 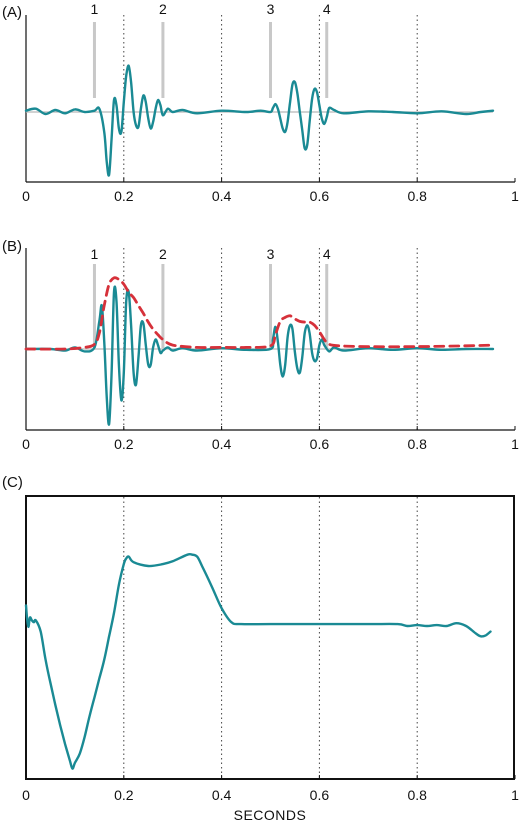 What do you see at coordinates (211, 49) in the screenshot?
I see `panel-a-markers: 1 2 3 4` at bounding box center [211, 49].